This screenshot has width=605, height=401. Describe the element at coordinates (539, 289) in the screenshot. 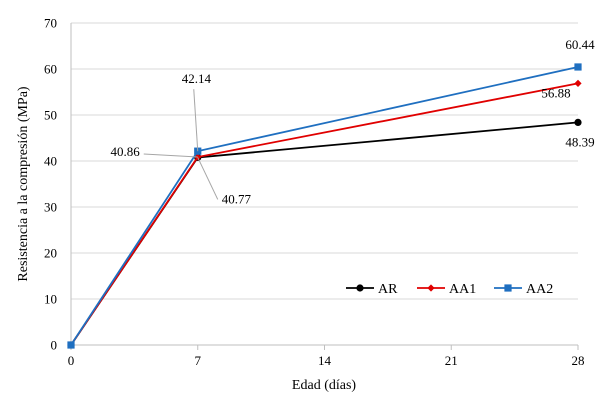

I see `legend-label-aa2: AA2` at that location.